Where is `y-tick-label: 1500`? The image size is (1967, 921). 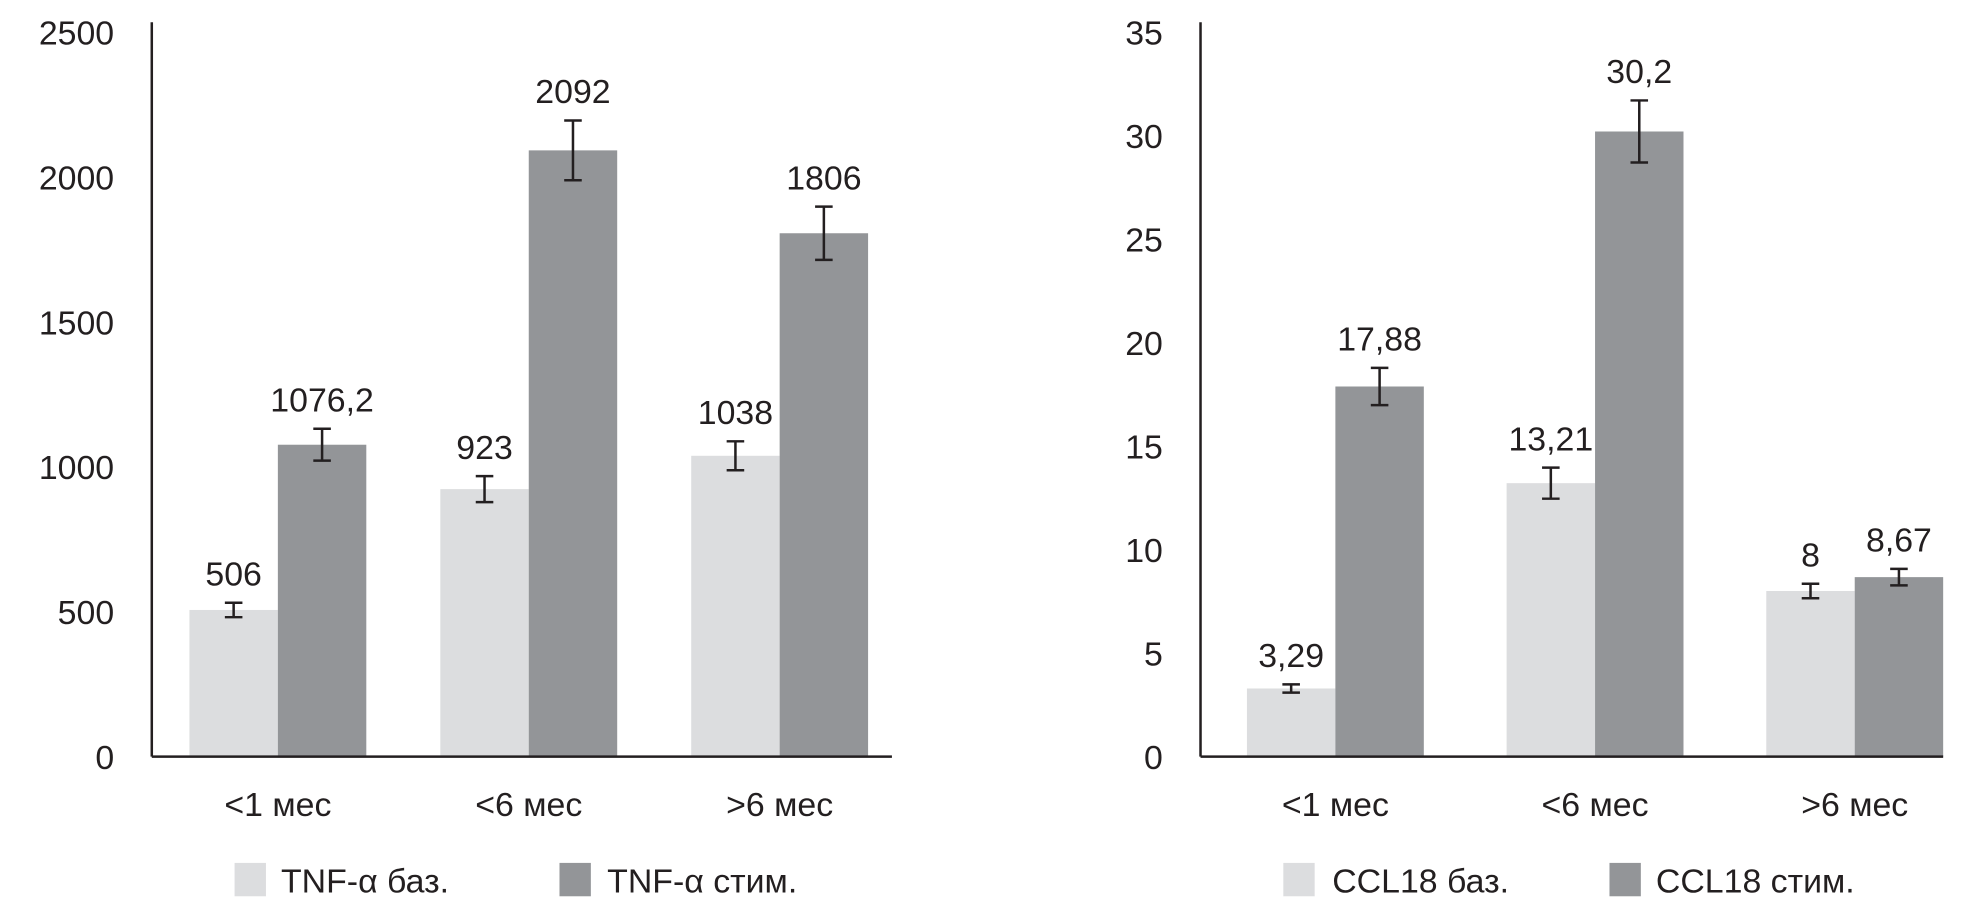
y-tick-label: 1500 is located at coordinates (76, 323).